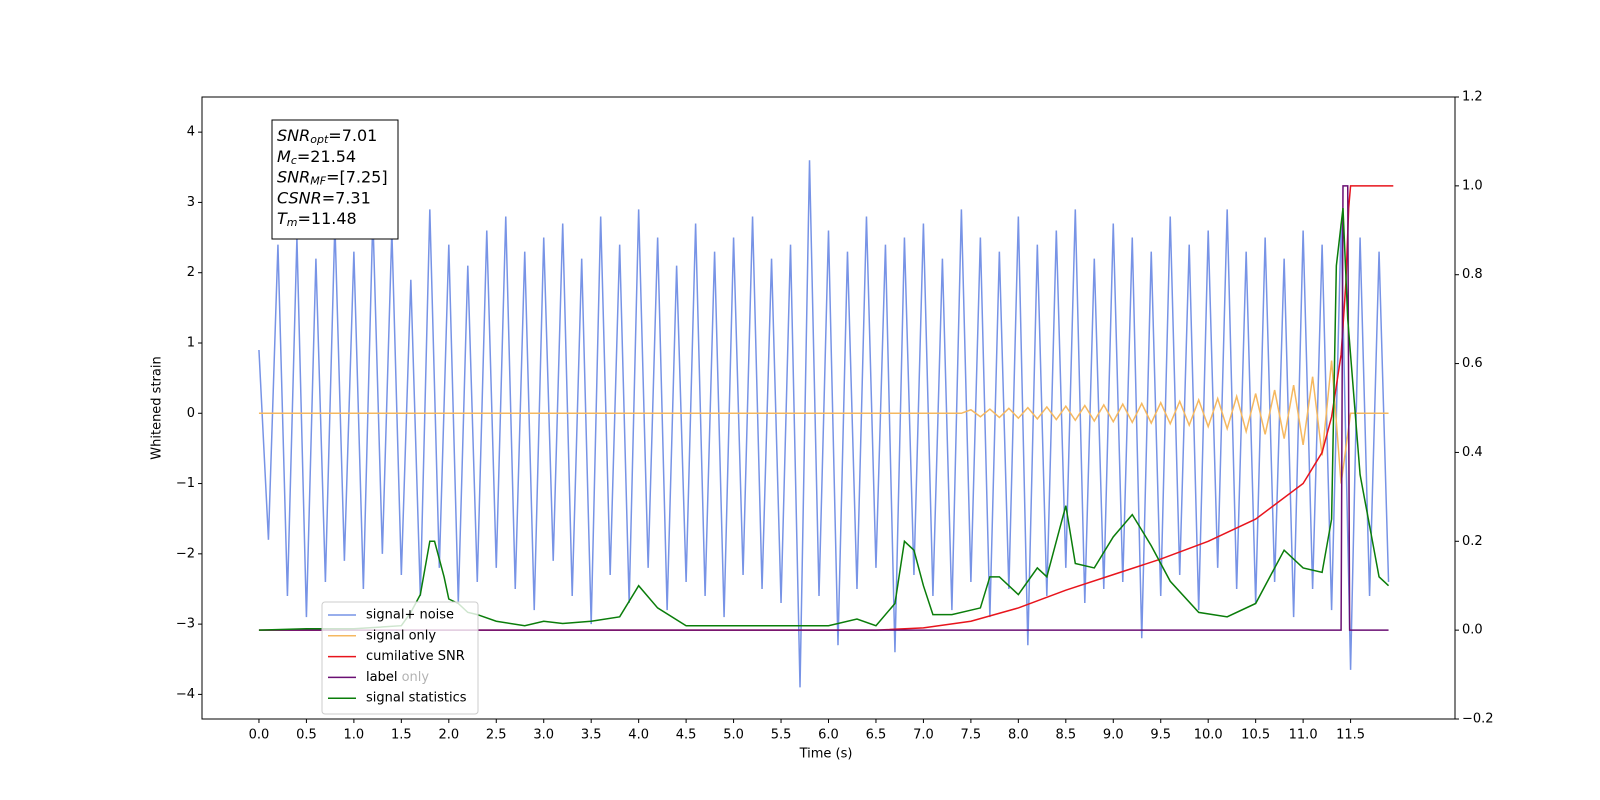  Describe the element at coordinates (826, 754) in the screenshot. I see `x-axis-label: Time (s)` at that location.